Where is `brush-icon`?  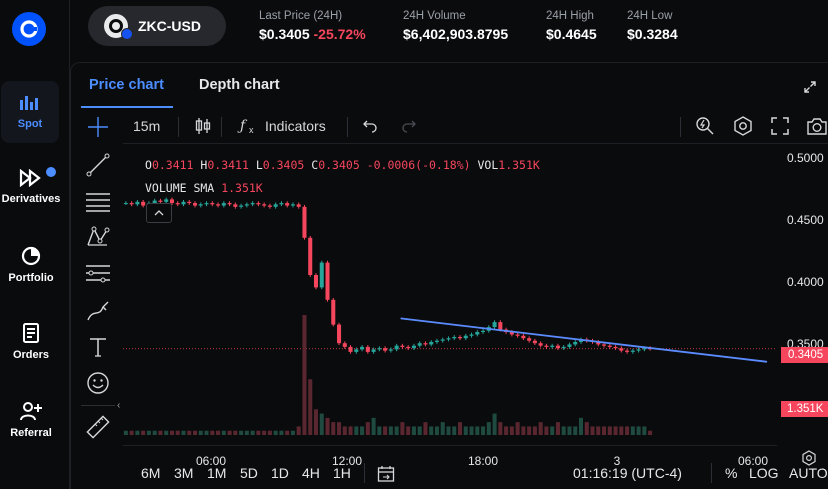
brush-icon is located at coordinates (98, 311).